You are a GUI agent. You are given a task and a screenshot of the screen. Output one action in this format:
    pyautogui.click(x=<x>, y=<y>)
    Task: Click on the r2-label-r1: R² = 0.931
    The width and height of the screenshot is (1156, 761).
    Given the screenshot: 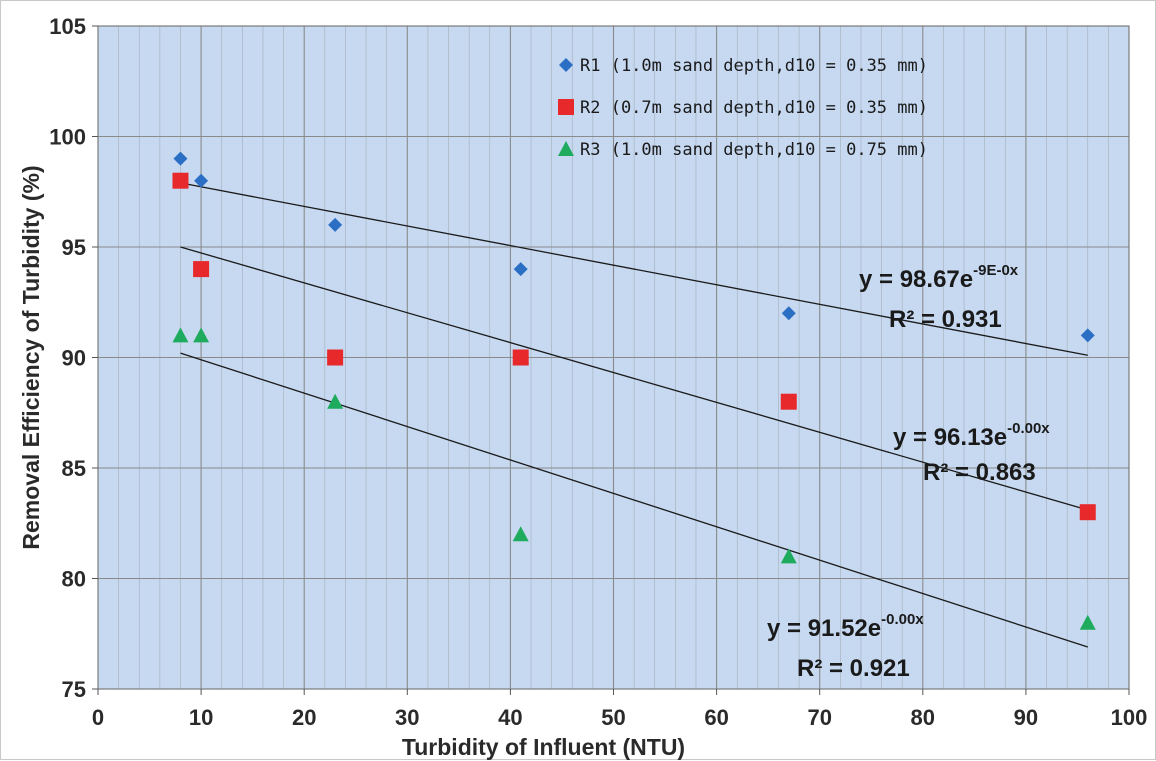 What is the action you would take?
    pyautogui.click(x=945, y=319)
    